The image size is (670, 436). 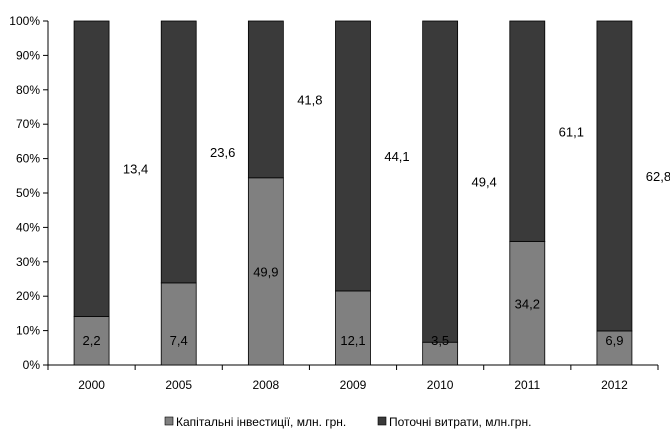 What do you see at coordinates (353, 156) in the screenshot?
I see `bar-current-2009` at bounding box center [353, 156].